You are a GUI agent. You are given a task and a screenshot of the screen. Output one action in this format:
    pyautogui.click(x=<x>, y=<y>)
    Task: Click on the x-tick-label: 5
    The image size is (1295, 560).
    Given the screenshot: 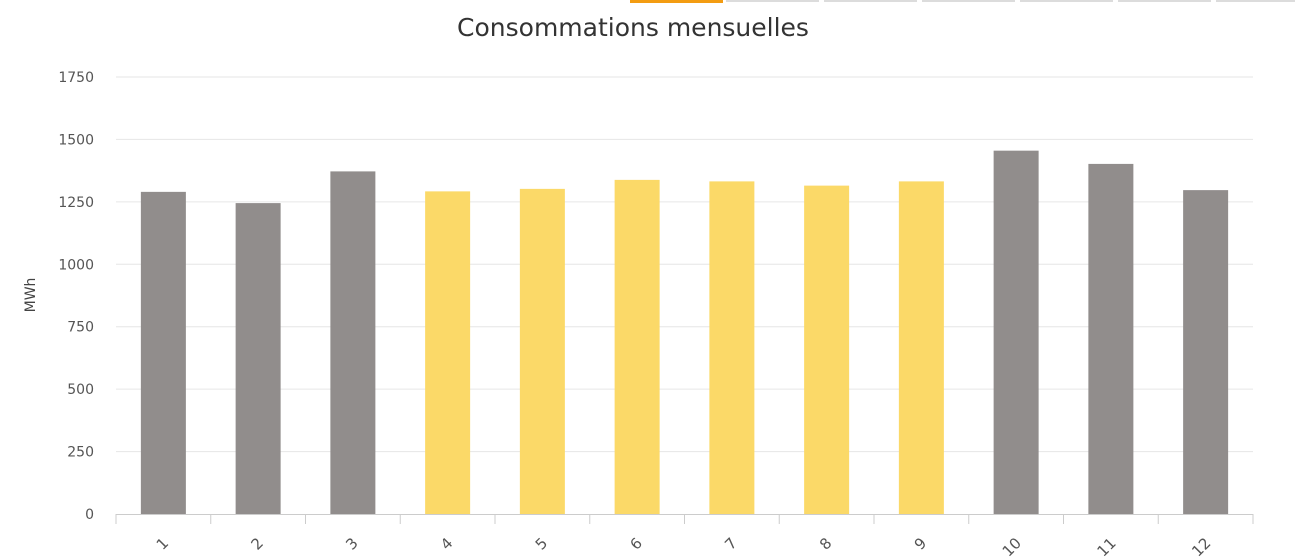 What is the action you would take?
    pyautogui.click(x=541, y=543)
    